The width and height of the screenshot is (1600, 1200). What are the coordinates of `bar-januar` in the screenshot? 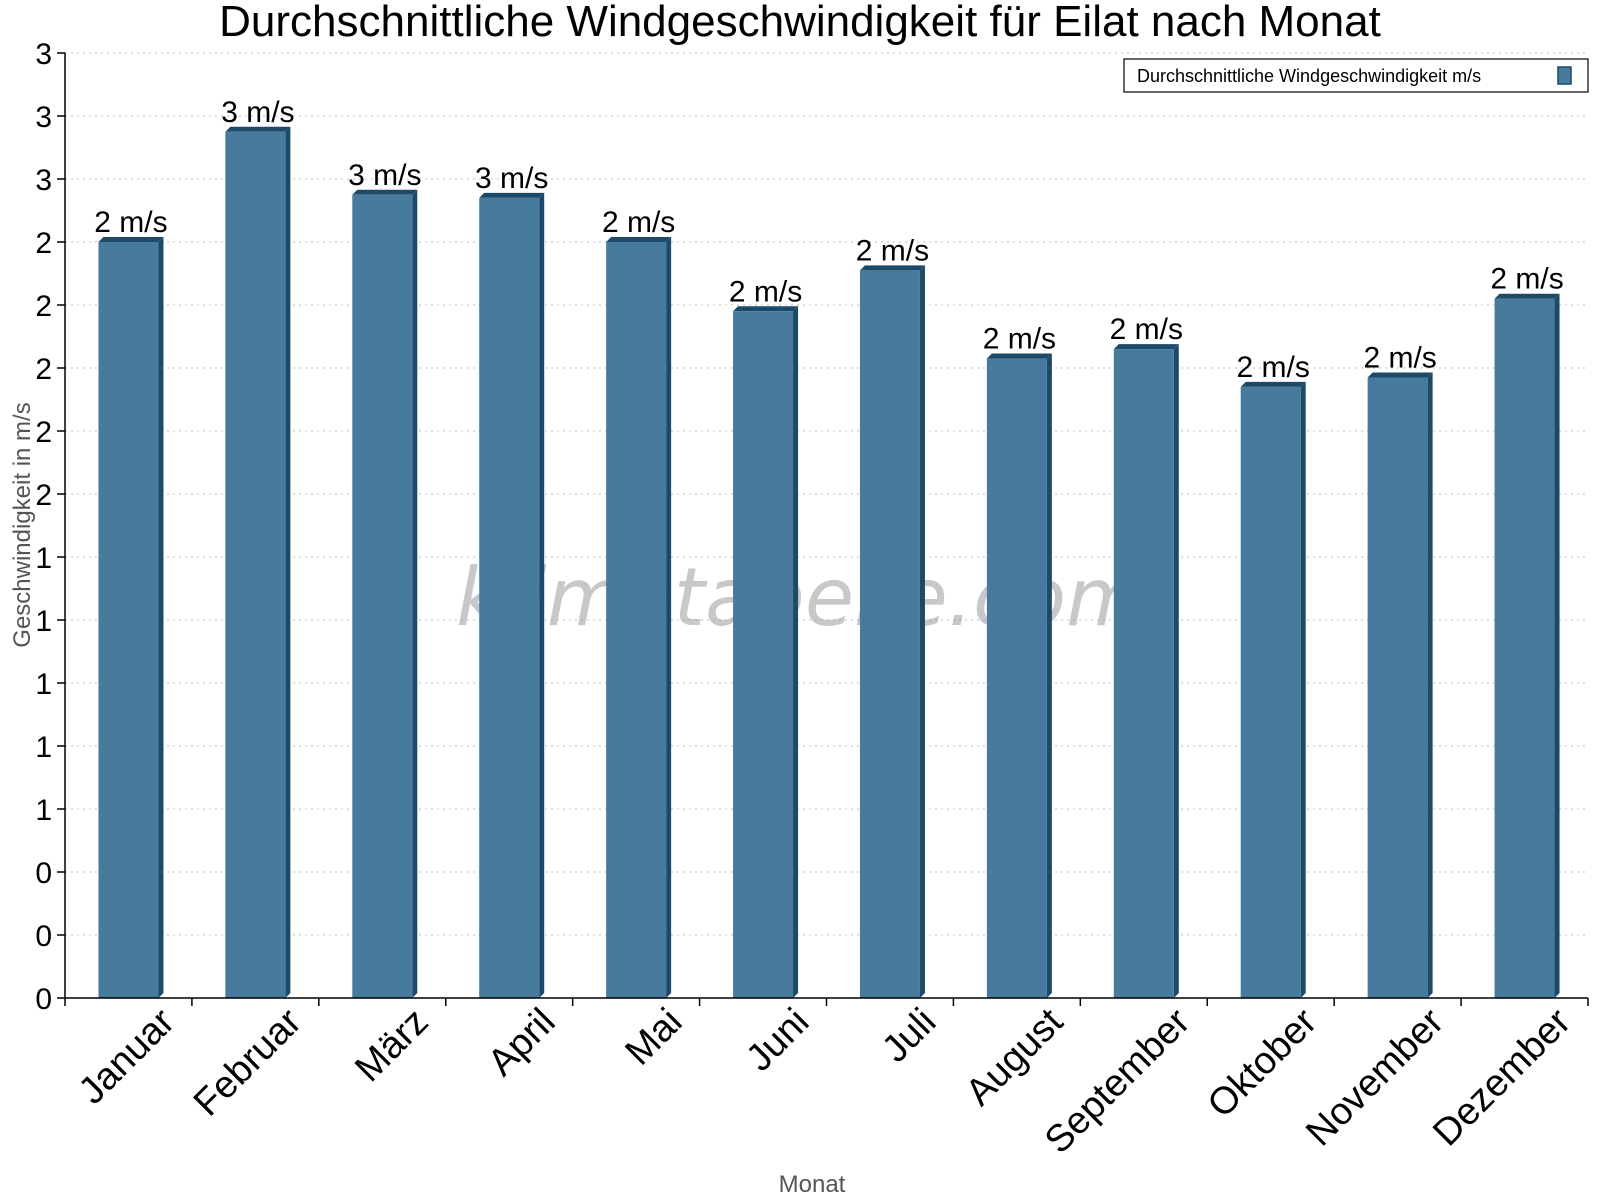 It's located at (131, 617).